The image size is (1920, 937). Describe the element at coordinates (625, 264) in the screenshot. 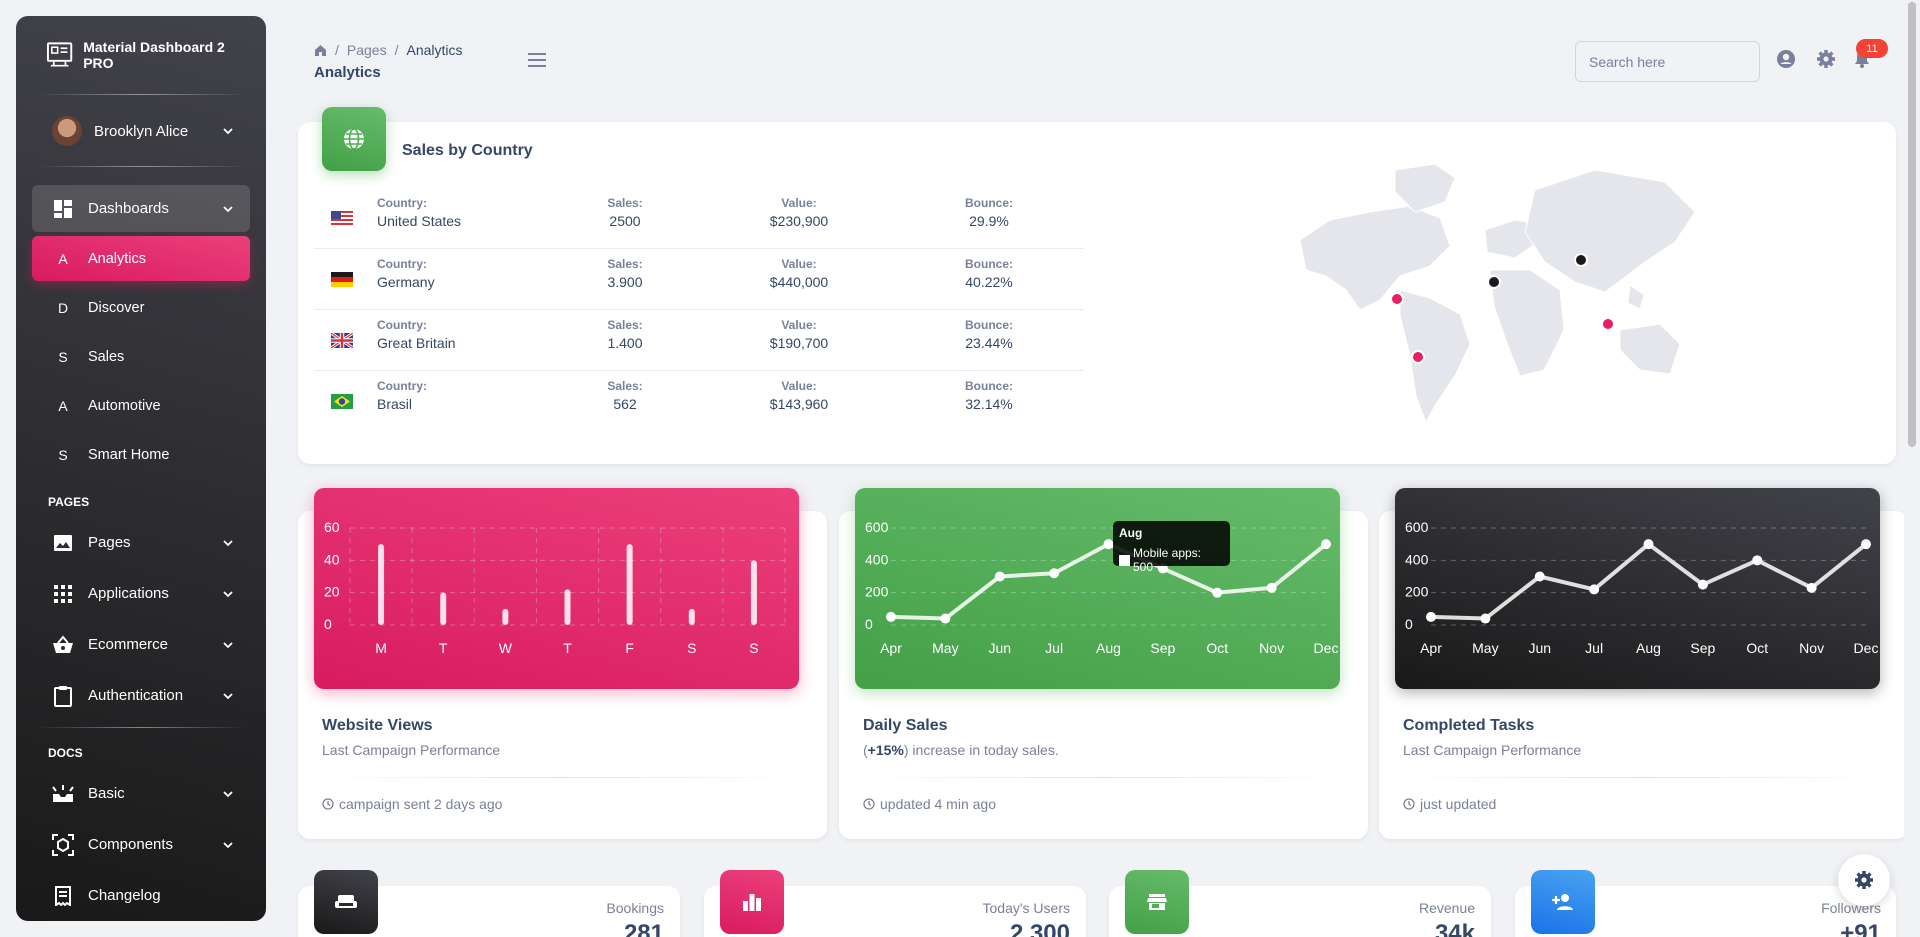

I see `cell-label: Sales:` at that location.